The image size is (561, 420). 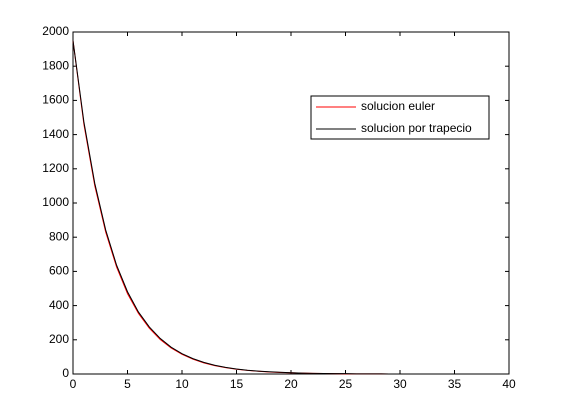 What do you see at coordinates (55, 65) in the screenshot?
I see `y-tick-label: 1800` at bounding box center [55, 65].